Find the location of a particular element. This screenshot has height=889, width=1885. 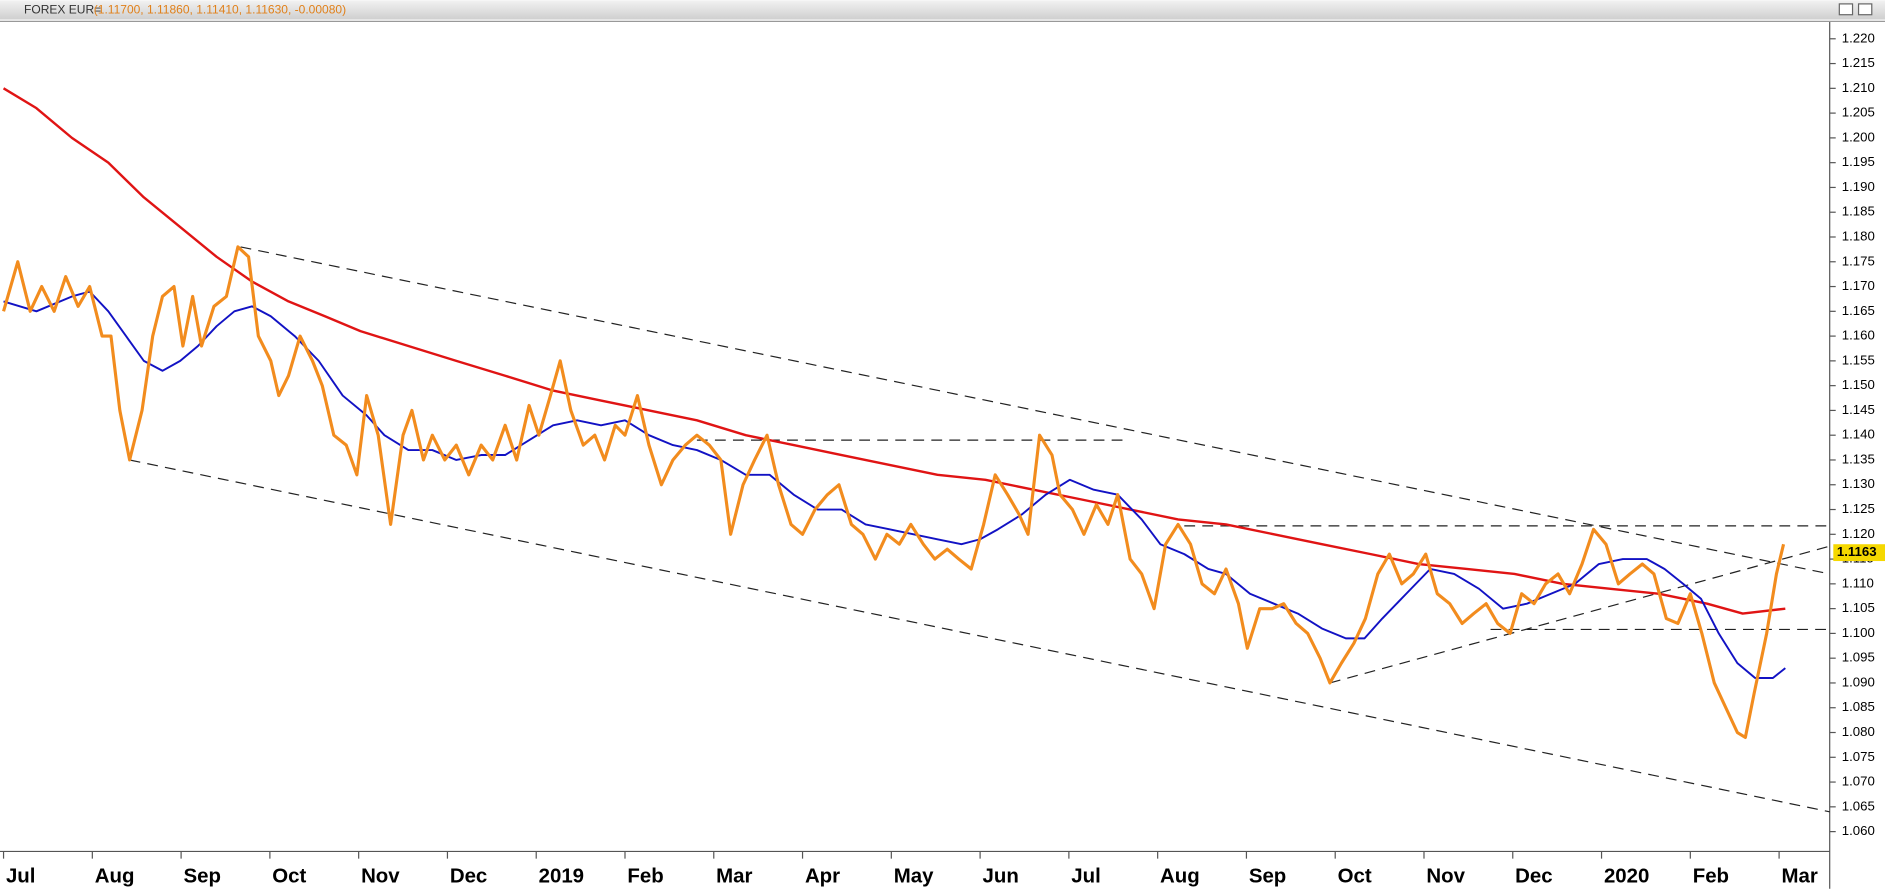

y-tick-label: 1.175 is located at coordinates (1858, 260).